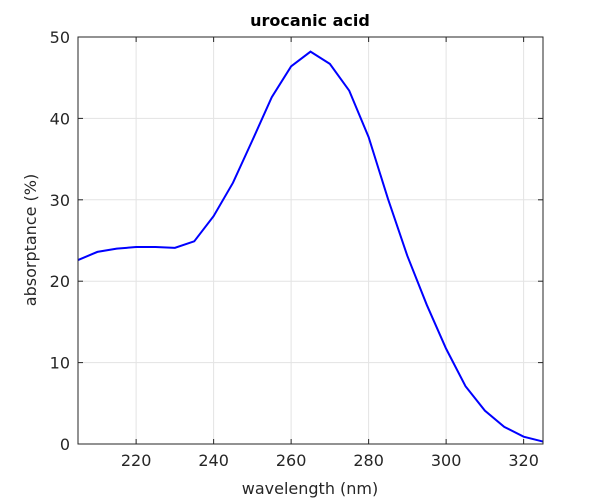 The image size is (600, 500). Describe the element at coordinates (65, 444) in the screenshot. I see `y-tick-label: 0` at that location.